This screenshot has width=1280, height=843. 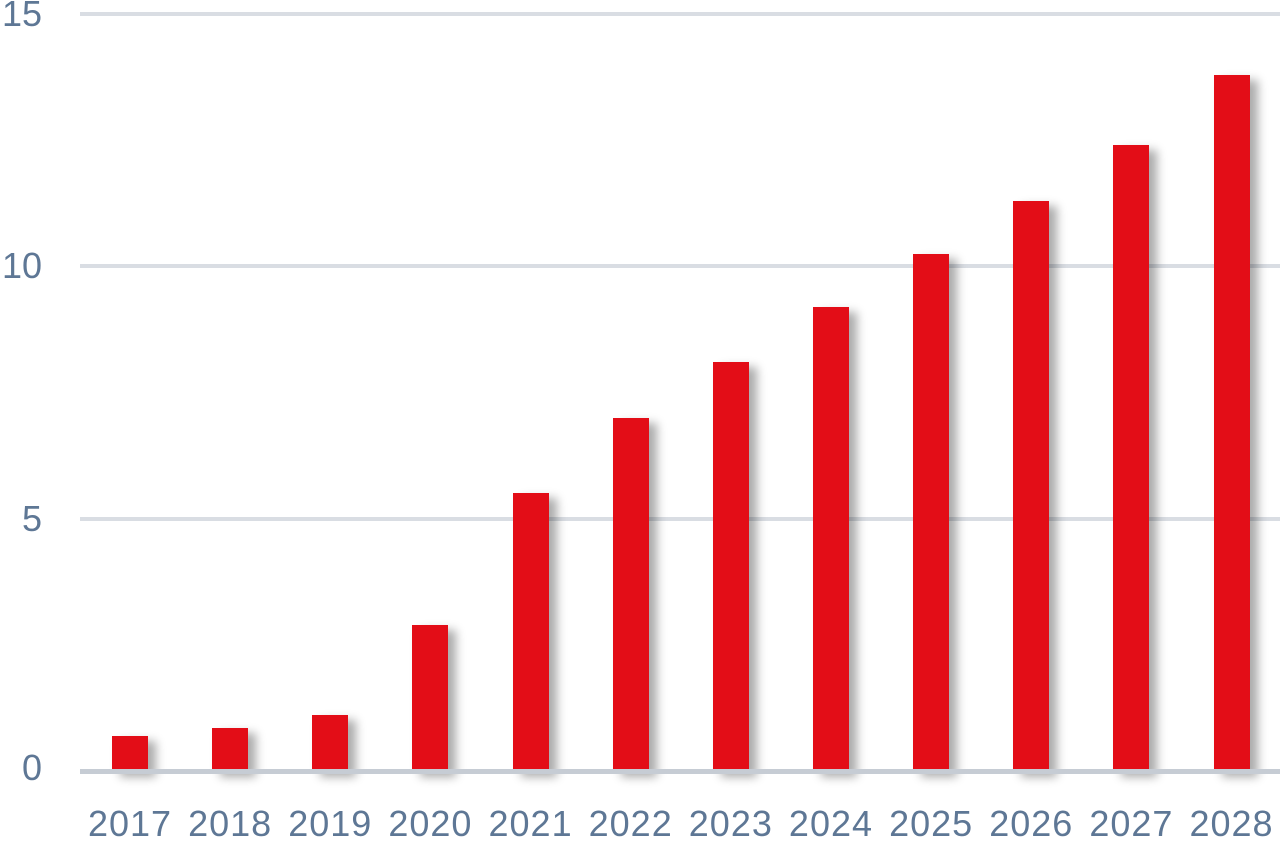 What do you see at coordinates (1031, 486) in the screenshot?
I see `bar-2026` at bounding box center [1031, 486].